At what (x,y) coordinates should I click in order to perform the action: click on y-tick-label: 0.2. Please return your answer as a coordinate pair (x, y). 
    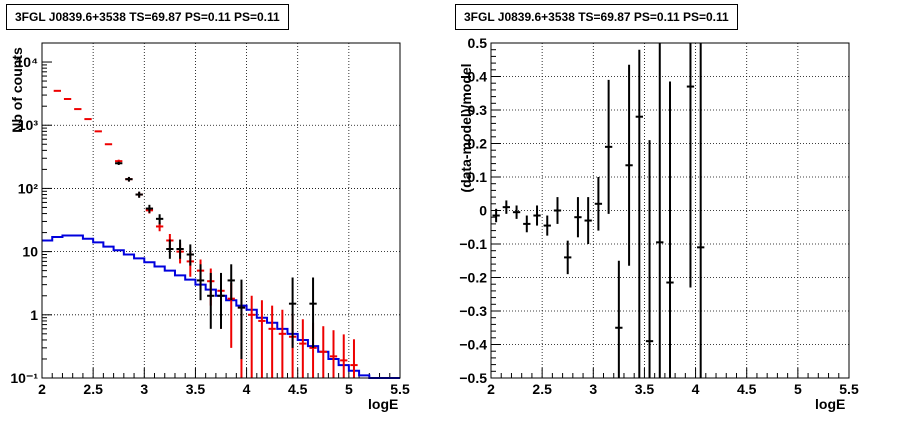
    Looking at the image, I should click on (478, 144).